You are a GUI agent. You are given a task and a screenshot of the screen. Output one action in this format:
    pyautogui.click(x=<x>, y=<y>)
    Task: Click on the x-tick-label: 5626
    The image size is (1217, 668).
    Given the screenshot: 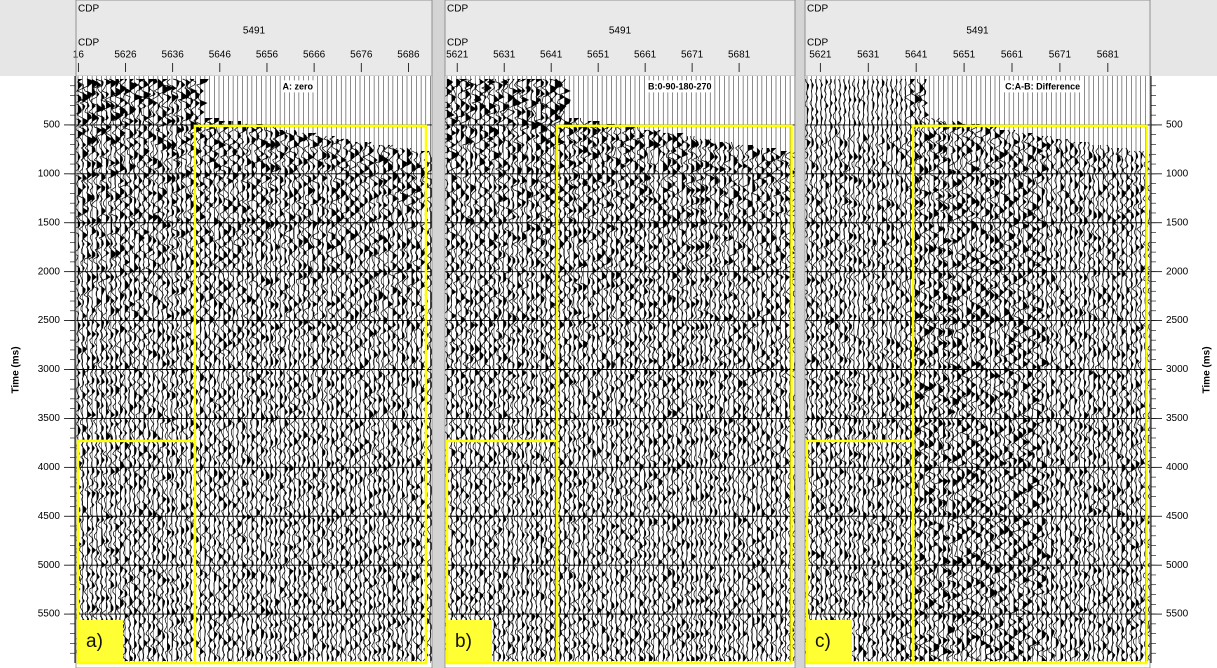 What is the action you would take?
    pyautogui.click(x=125, y=55)
    